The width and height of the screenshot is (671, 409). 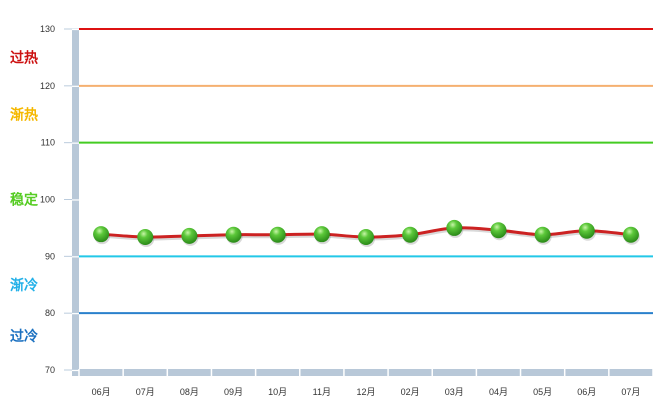 I want to click on zone-label: 稳定, so click(x=24, y=200).